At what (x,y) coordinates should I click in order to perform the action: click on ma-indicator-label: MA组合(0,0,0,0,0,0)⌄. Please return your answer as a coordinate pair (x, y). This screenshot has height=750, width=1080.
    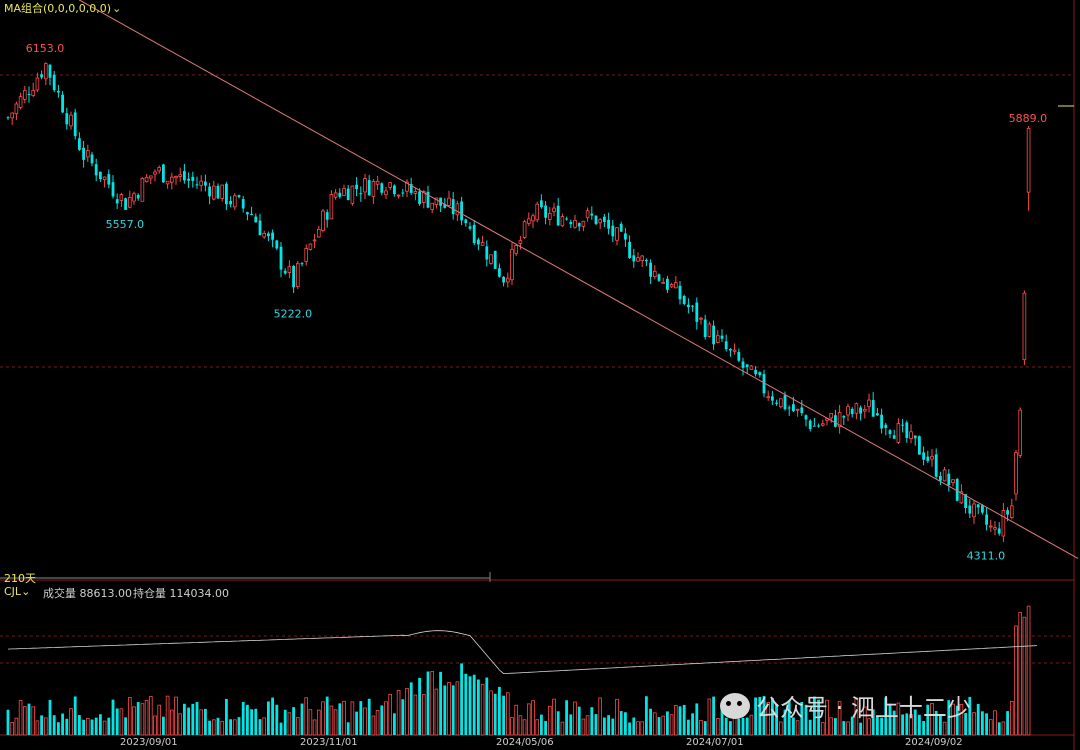
    Looking at the image, I should click on (62, 8).